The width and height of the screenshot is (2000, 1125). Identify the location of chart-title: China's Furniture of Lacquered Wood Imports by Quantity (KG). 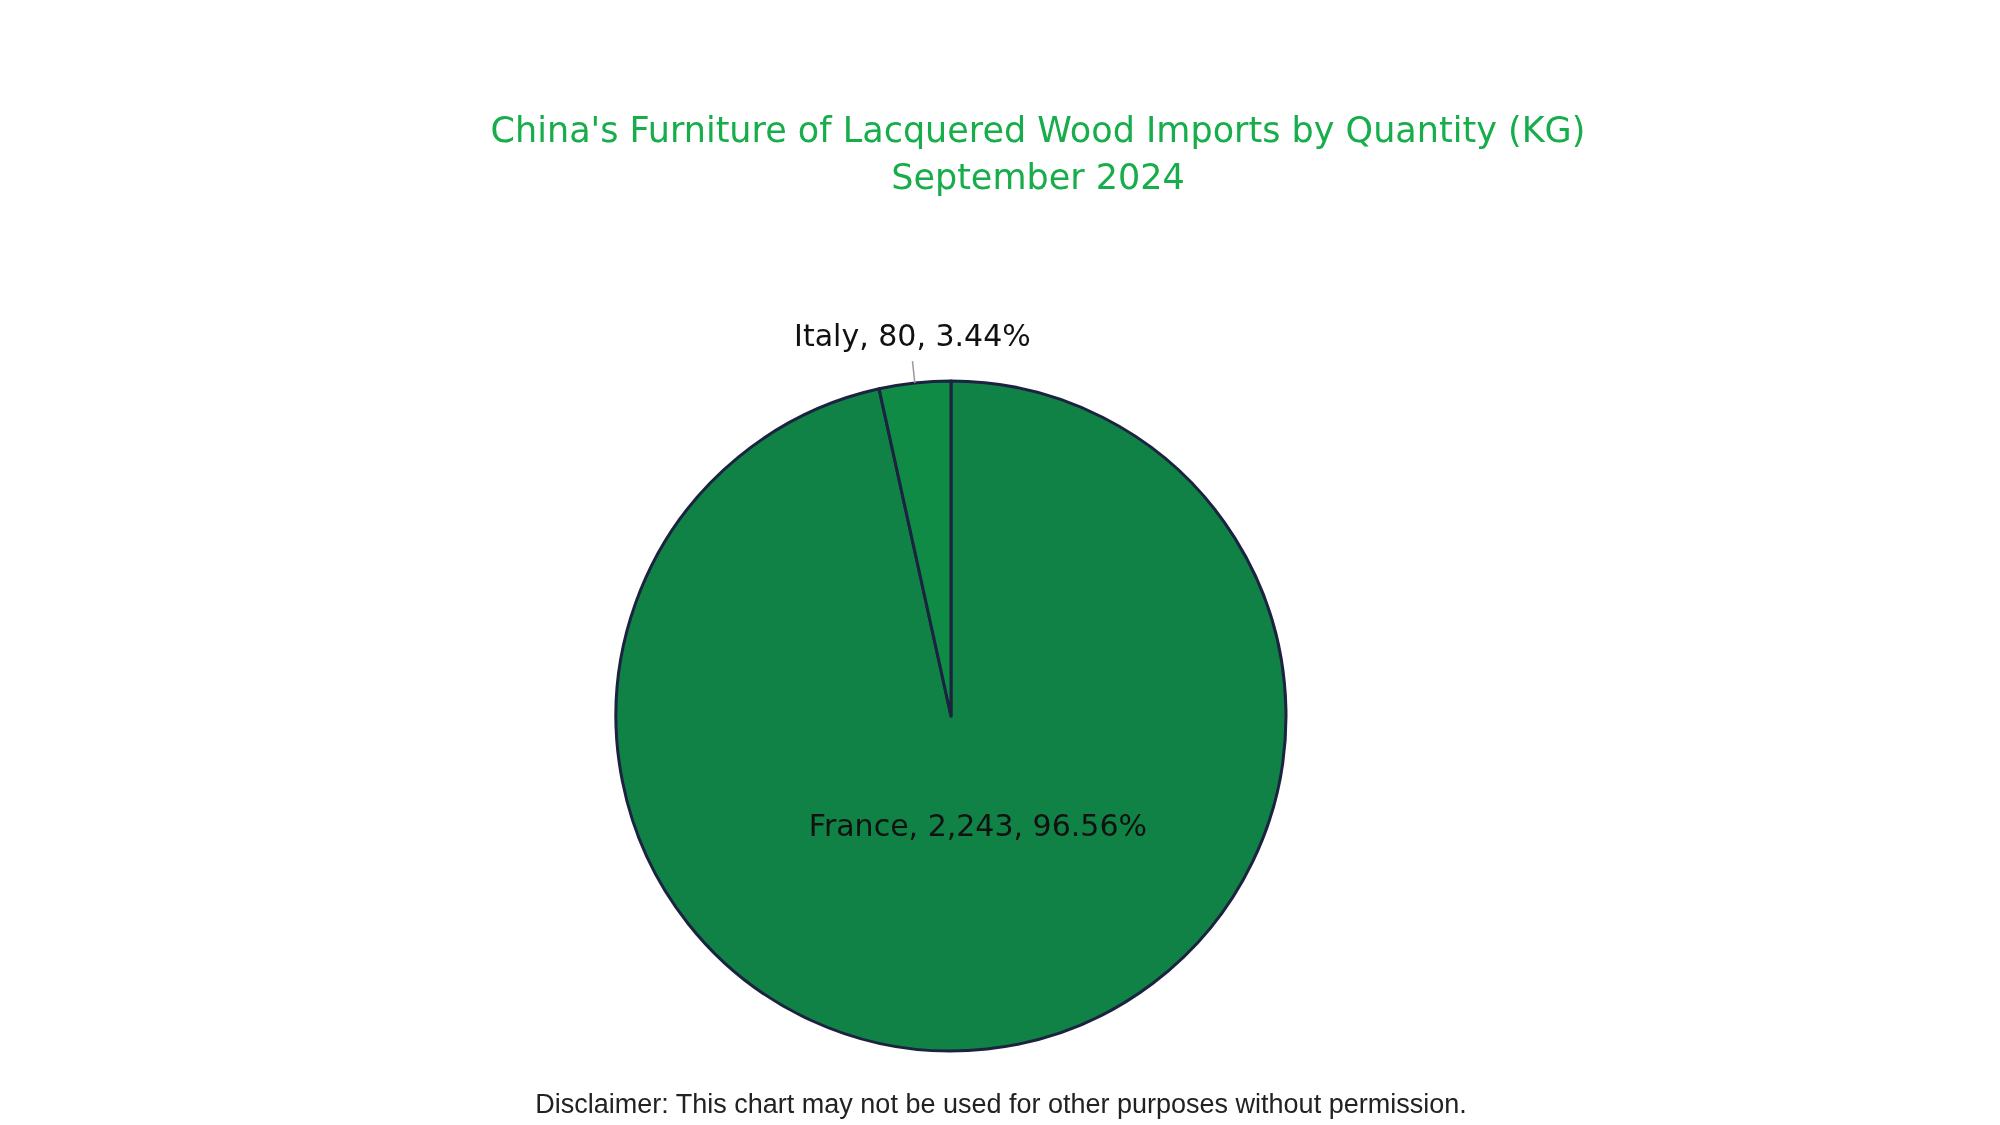
(1038, 130).